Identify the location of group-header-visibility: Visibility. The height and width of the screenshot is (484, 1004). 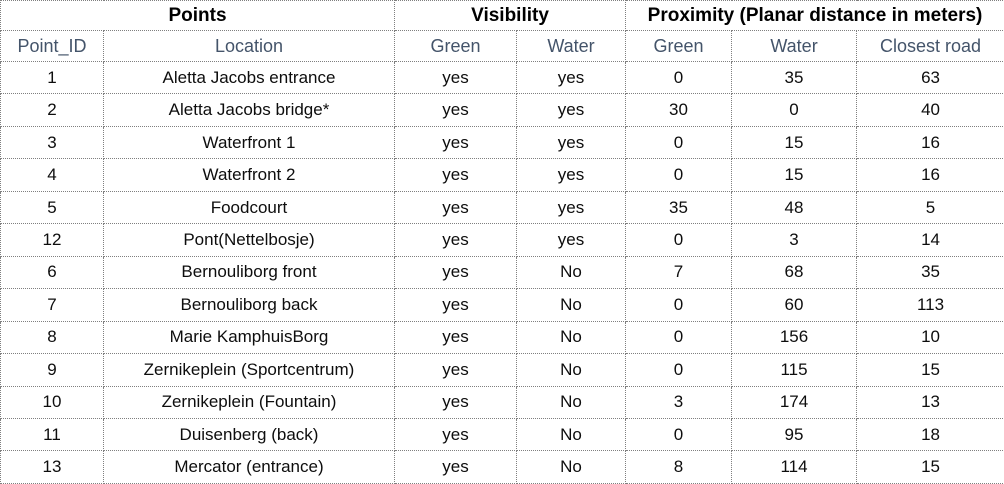
(510, 15).